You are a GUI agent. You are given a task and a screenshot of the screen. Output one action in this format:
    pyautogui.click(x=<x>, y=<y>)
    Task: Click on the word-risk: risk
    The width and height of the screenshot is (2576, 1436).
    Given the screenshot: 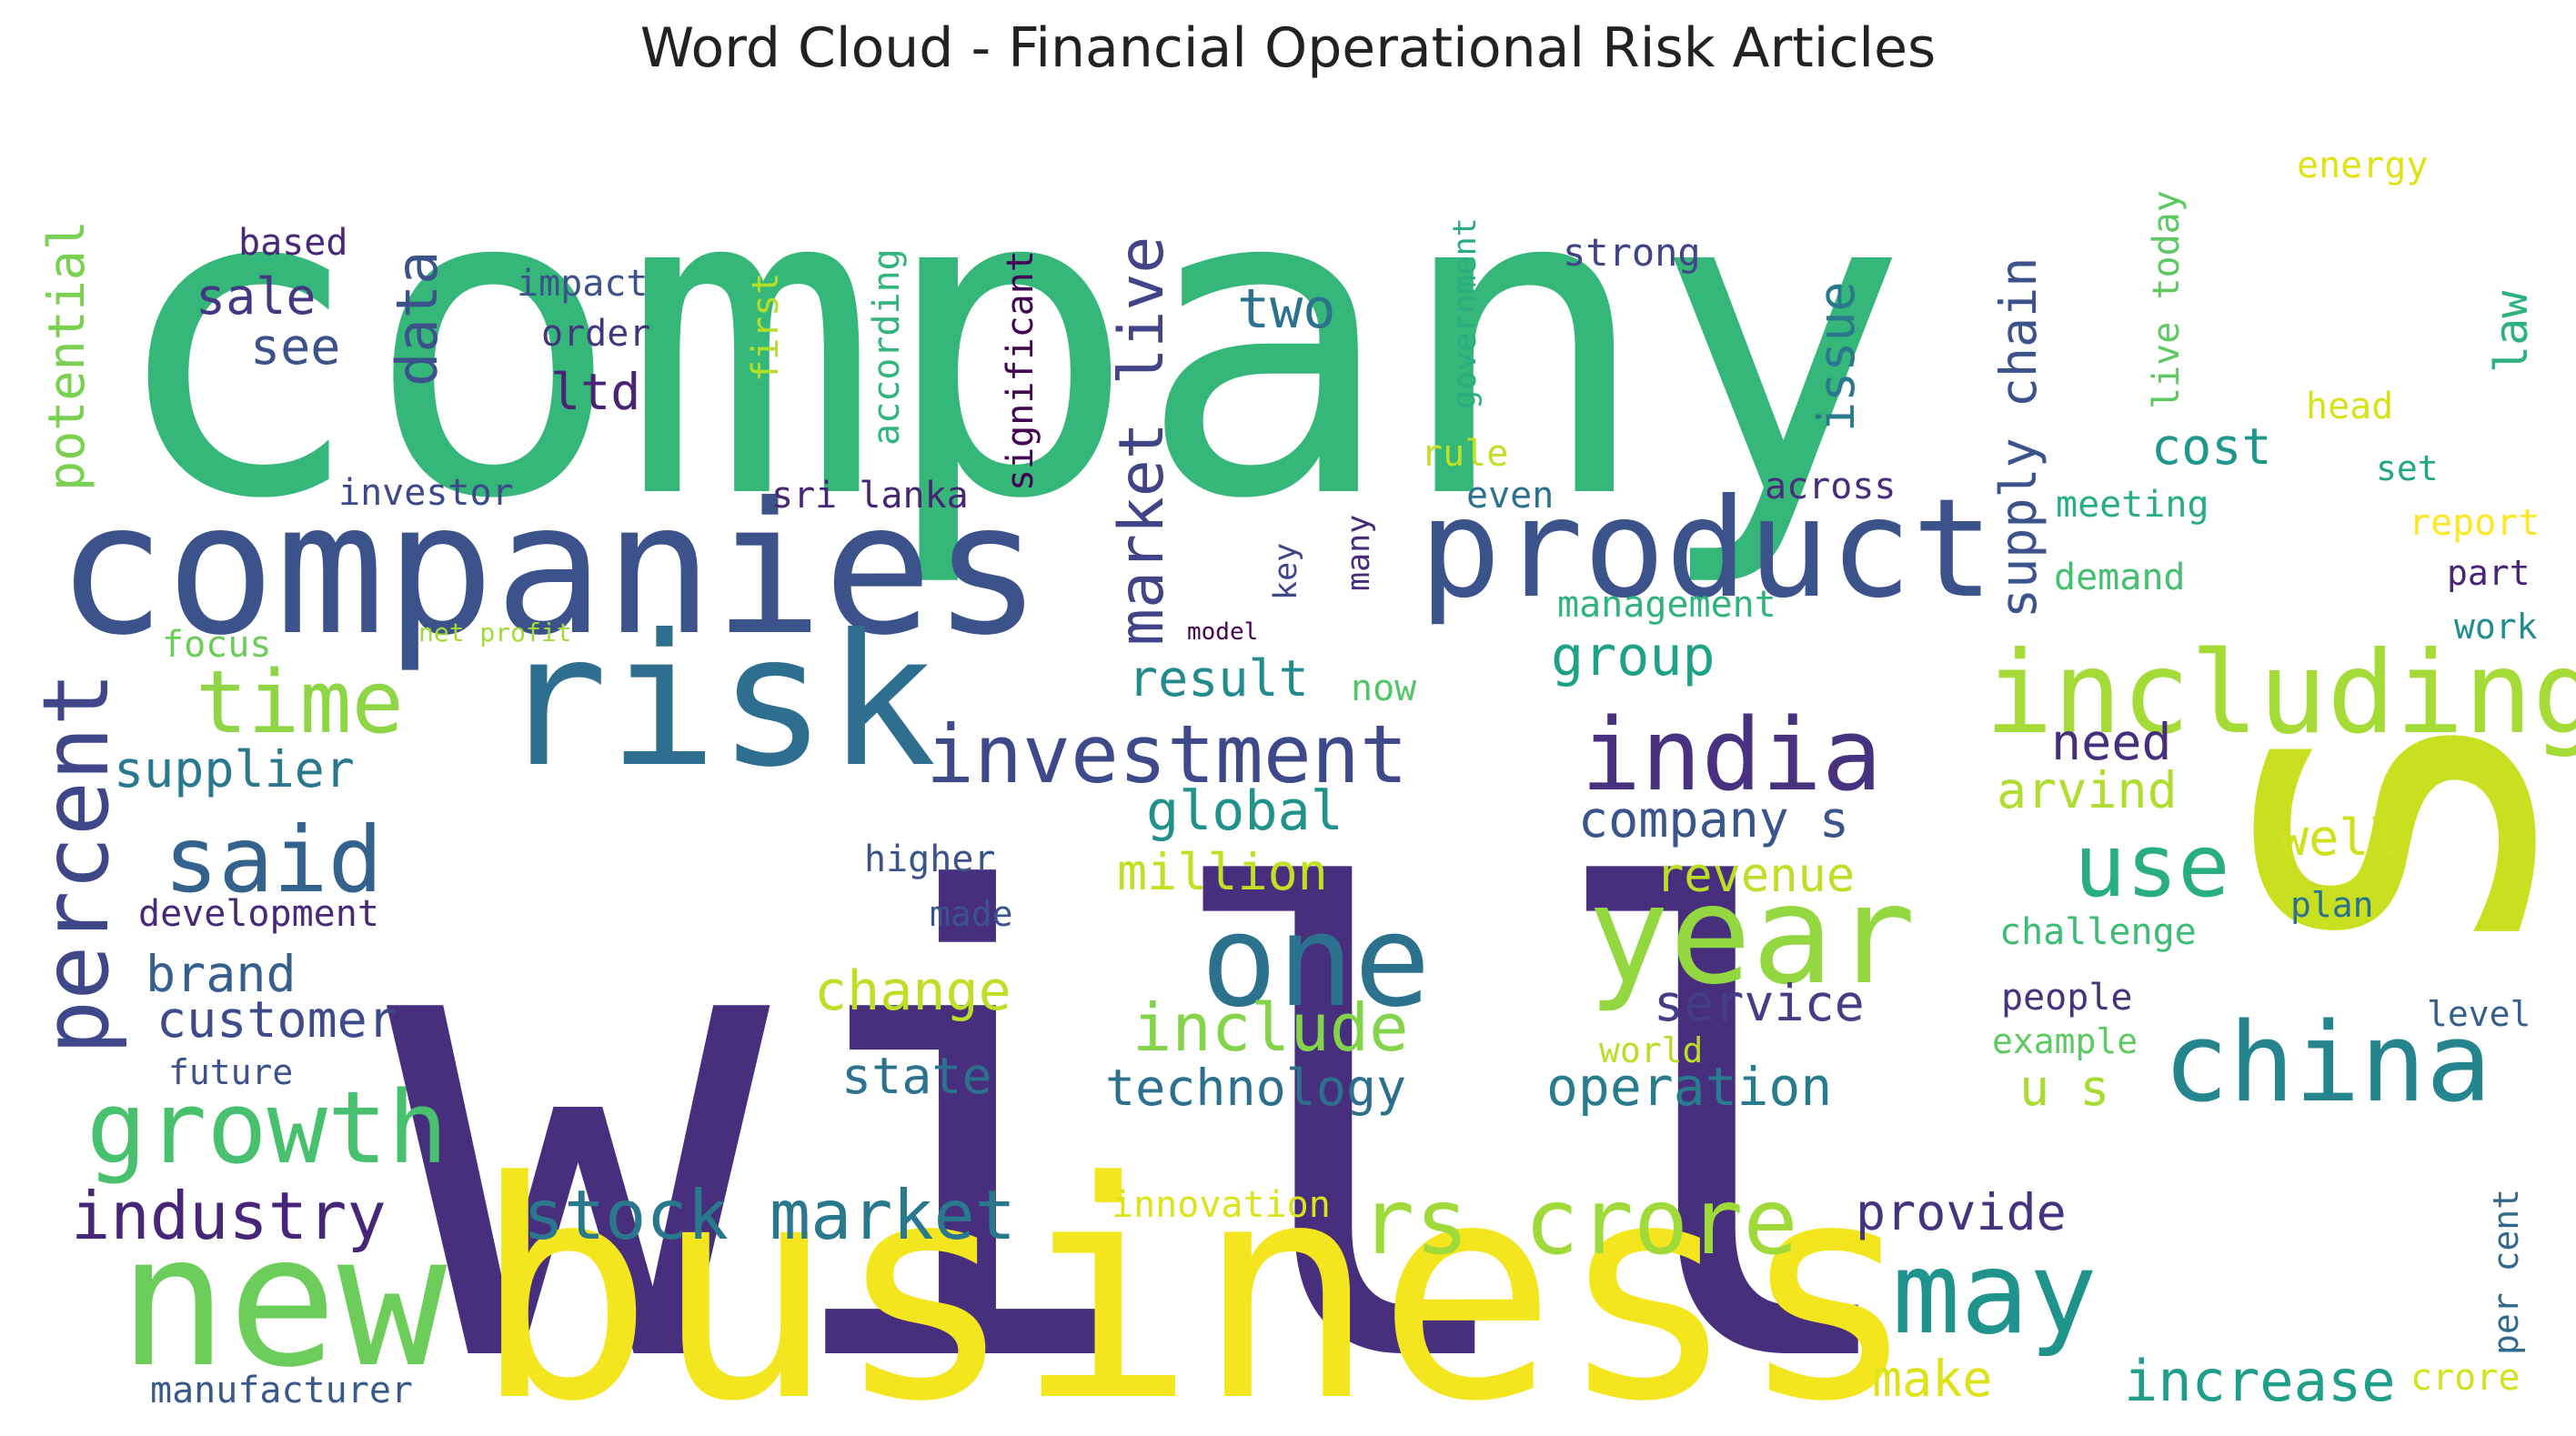 What is the action you would take?
    pyautogui.click(x=717, y=702)
    